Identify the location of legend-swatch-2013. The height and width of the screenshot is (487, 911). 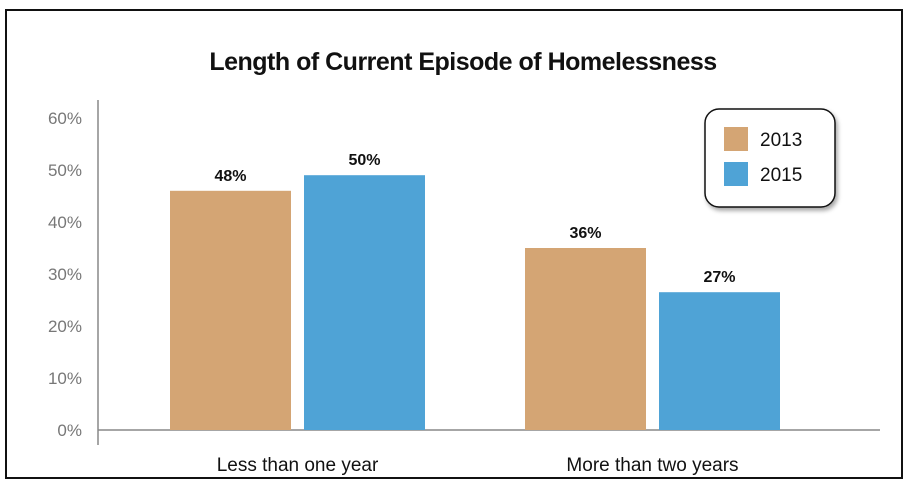
(736, 139).